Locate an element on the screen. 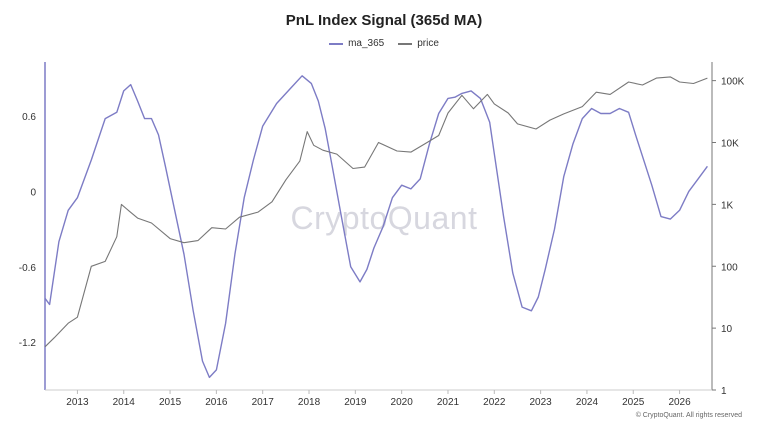 This screenshot has width=768, height=432. x-tick-label: 2024 is located at coordinates (587, 402).